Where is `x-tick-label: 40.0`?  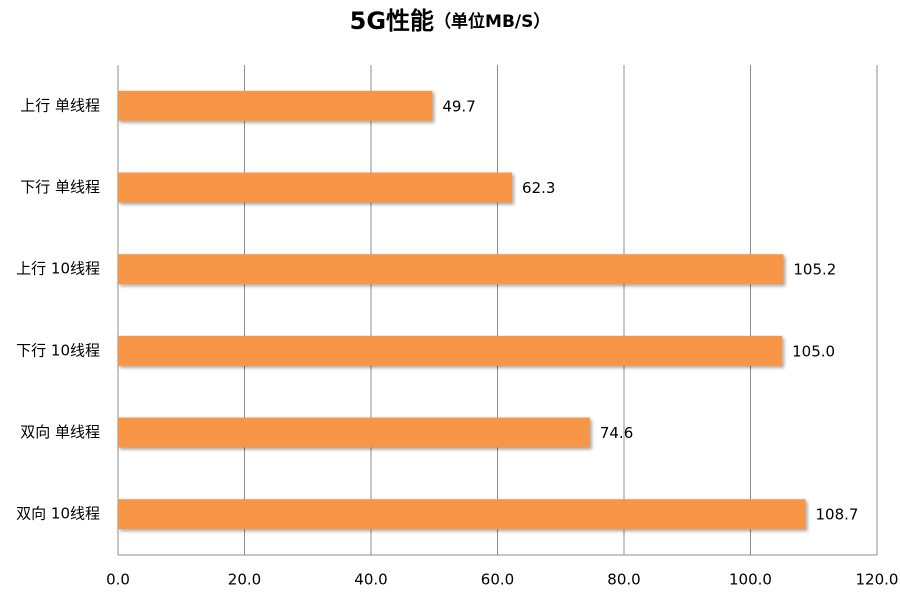
x-tick-label: 40.0 is located at coordinates (370, 580).